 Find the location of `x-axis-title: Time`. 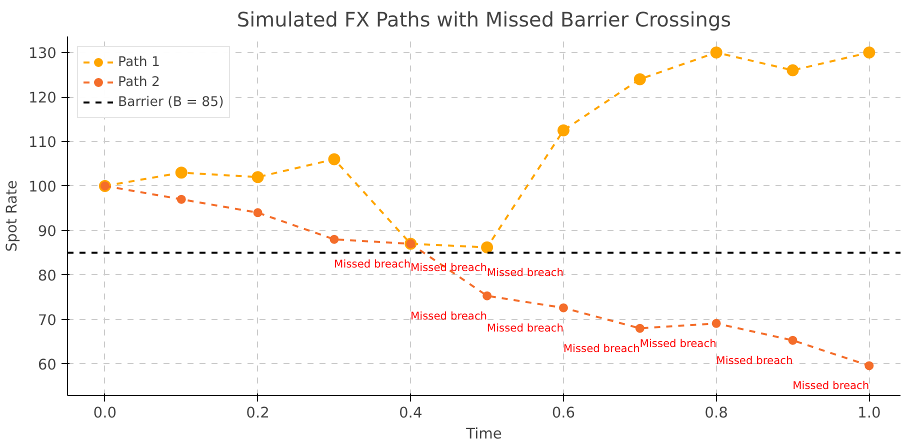

x-axis-title: Time is located at coordinates (483, 434).